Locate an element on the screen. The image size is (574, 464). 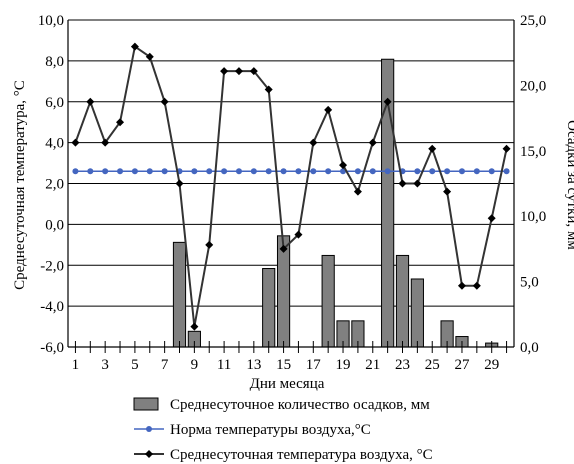
x-tick-label: 11 is located at coordinates (224, 365).